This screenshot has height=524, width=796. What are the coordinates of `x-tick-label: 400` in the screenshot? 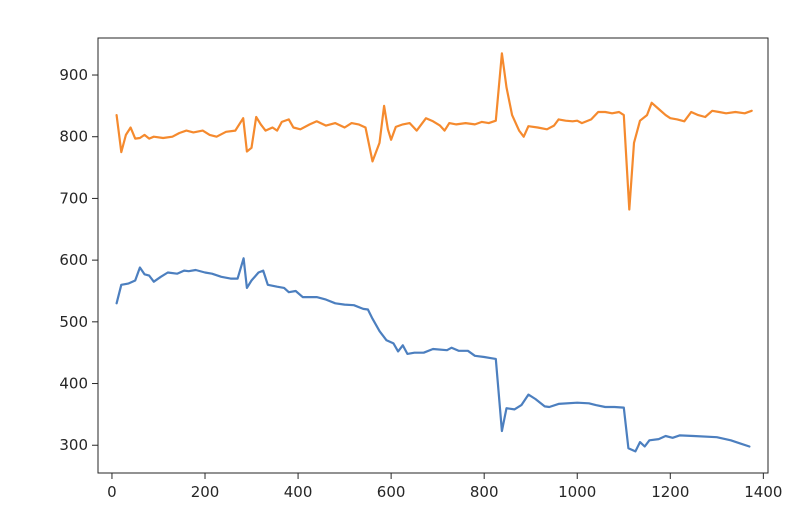 It's located at (298, 492).